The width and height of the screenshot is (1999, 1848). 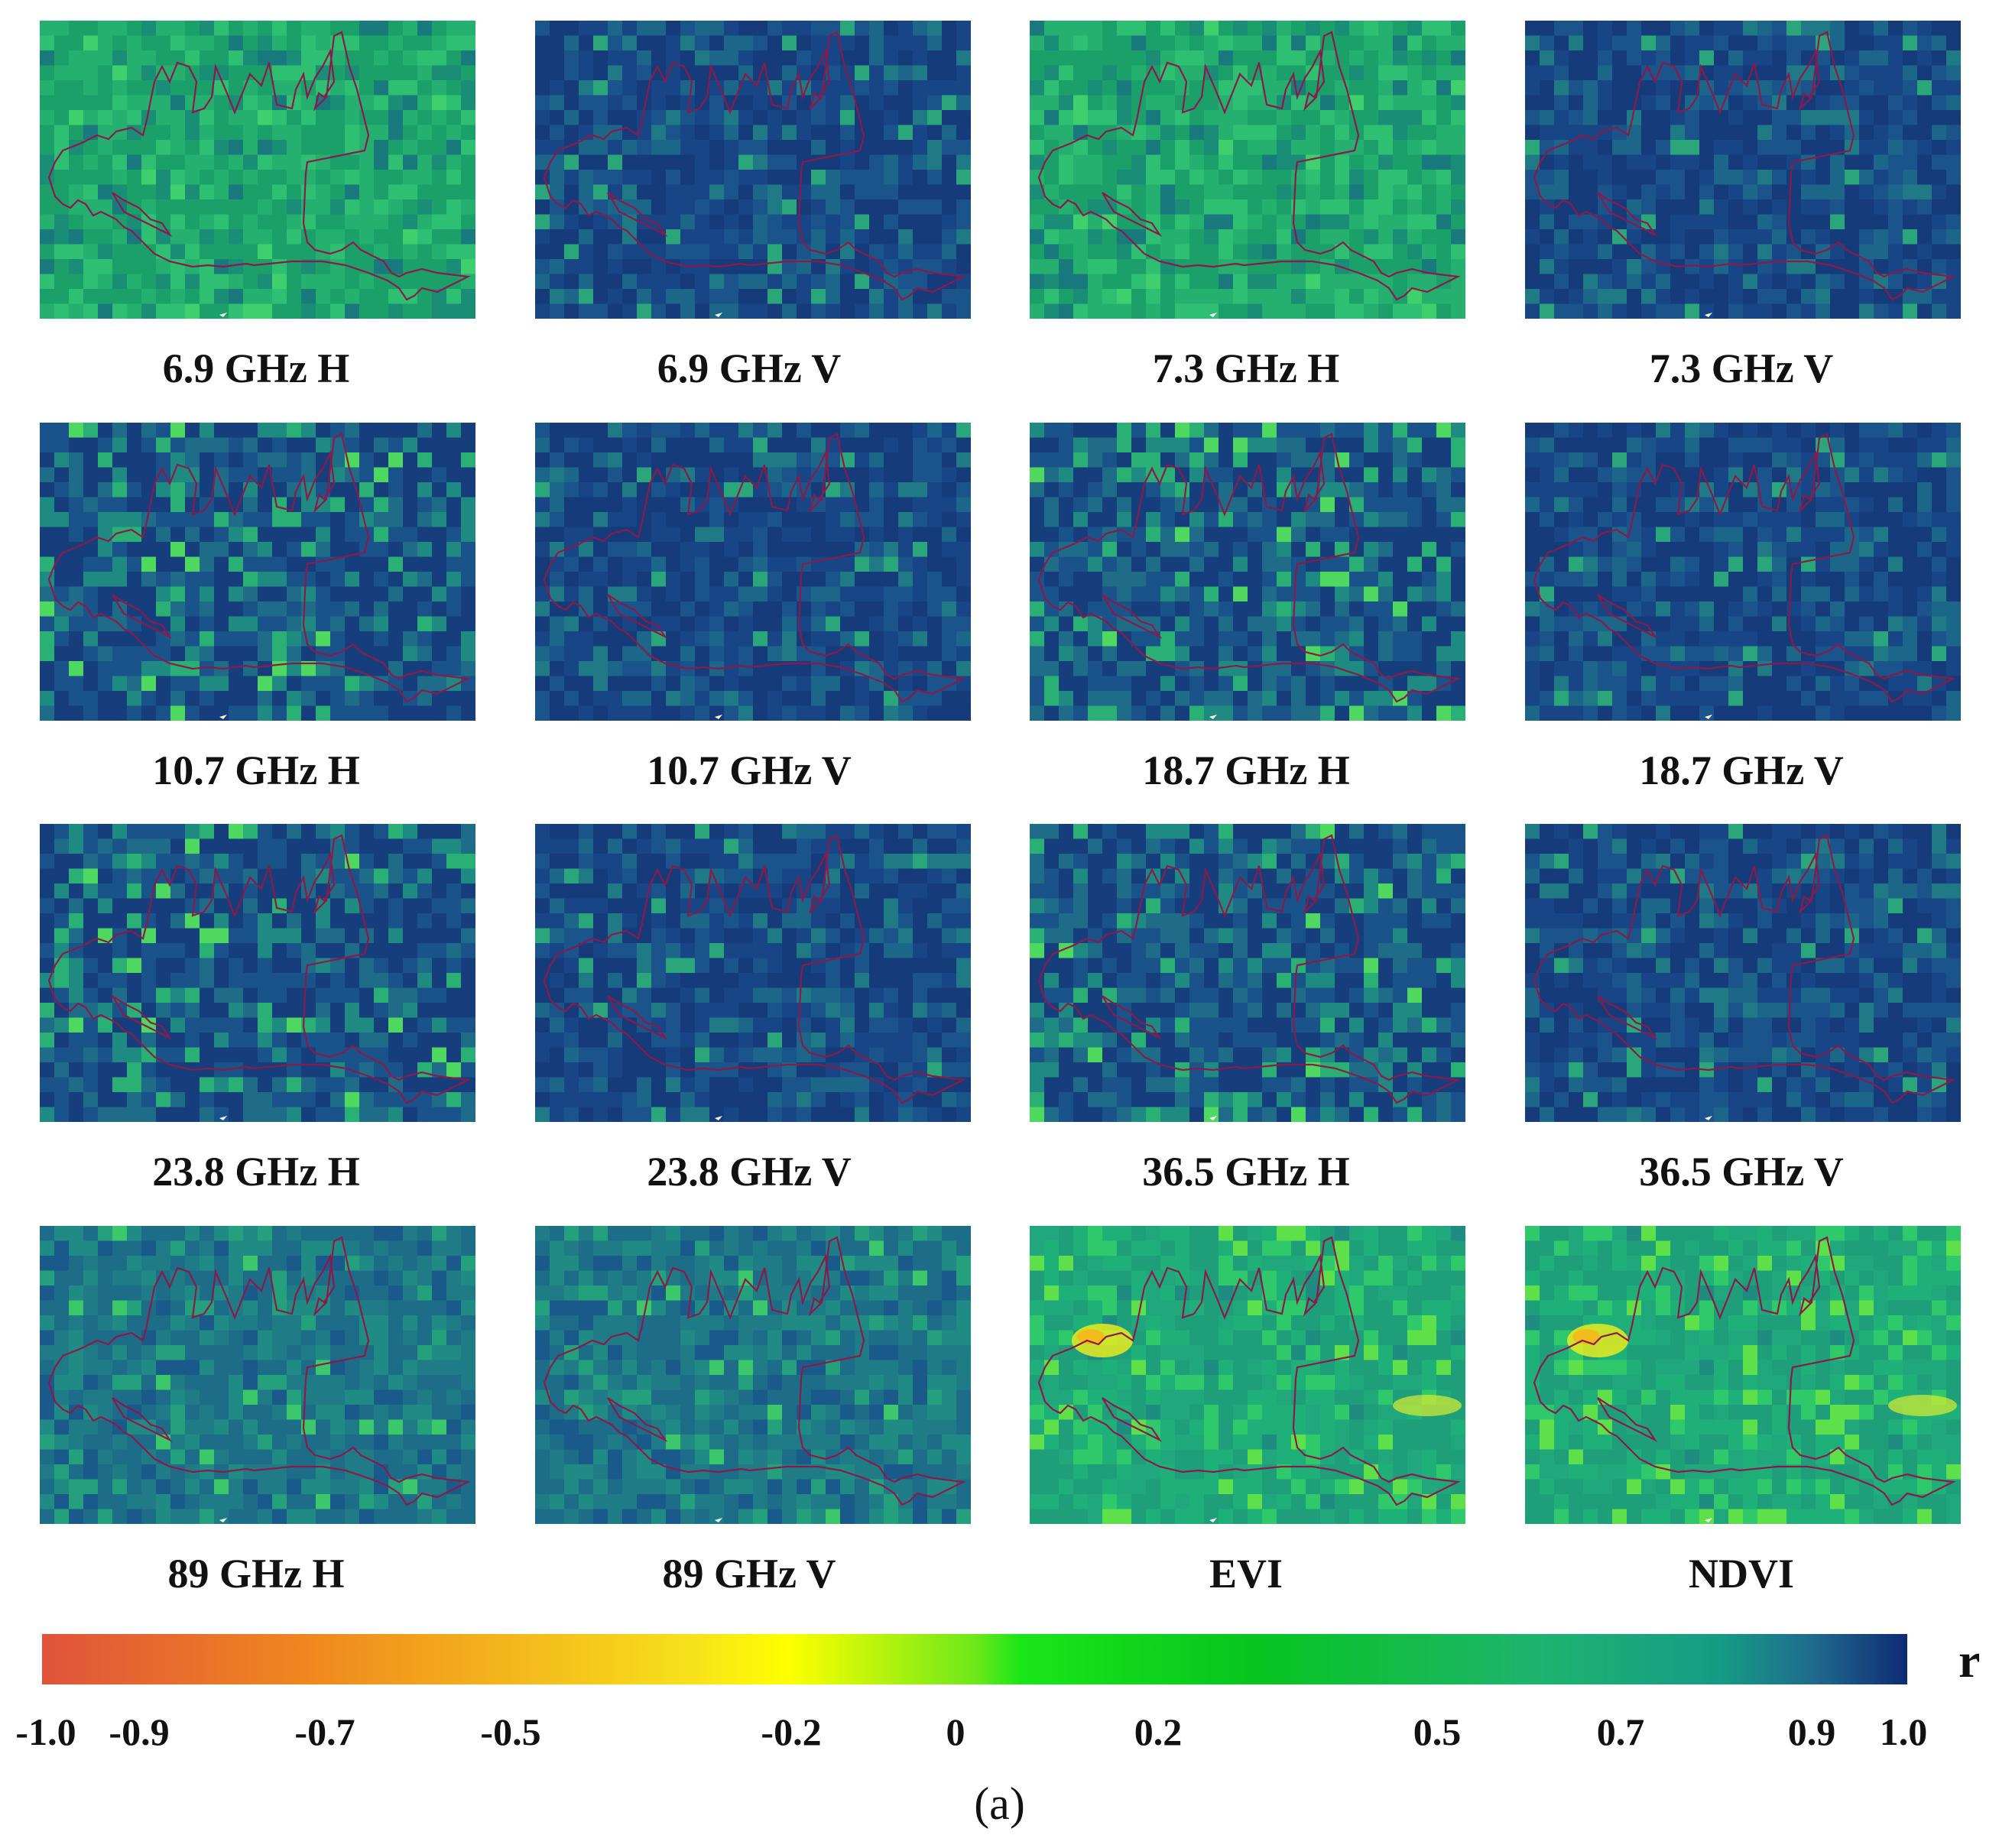 I want to click on panel-label: 18.7 GHz H, so click(x=1246, y=770).